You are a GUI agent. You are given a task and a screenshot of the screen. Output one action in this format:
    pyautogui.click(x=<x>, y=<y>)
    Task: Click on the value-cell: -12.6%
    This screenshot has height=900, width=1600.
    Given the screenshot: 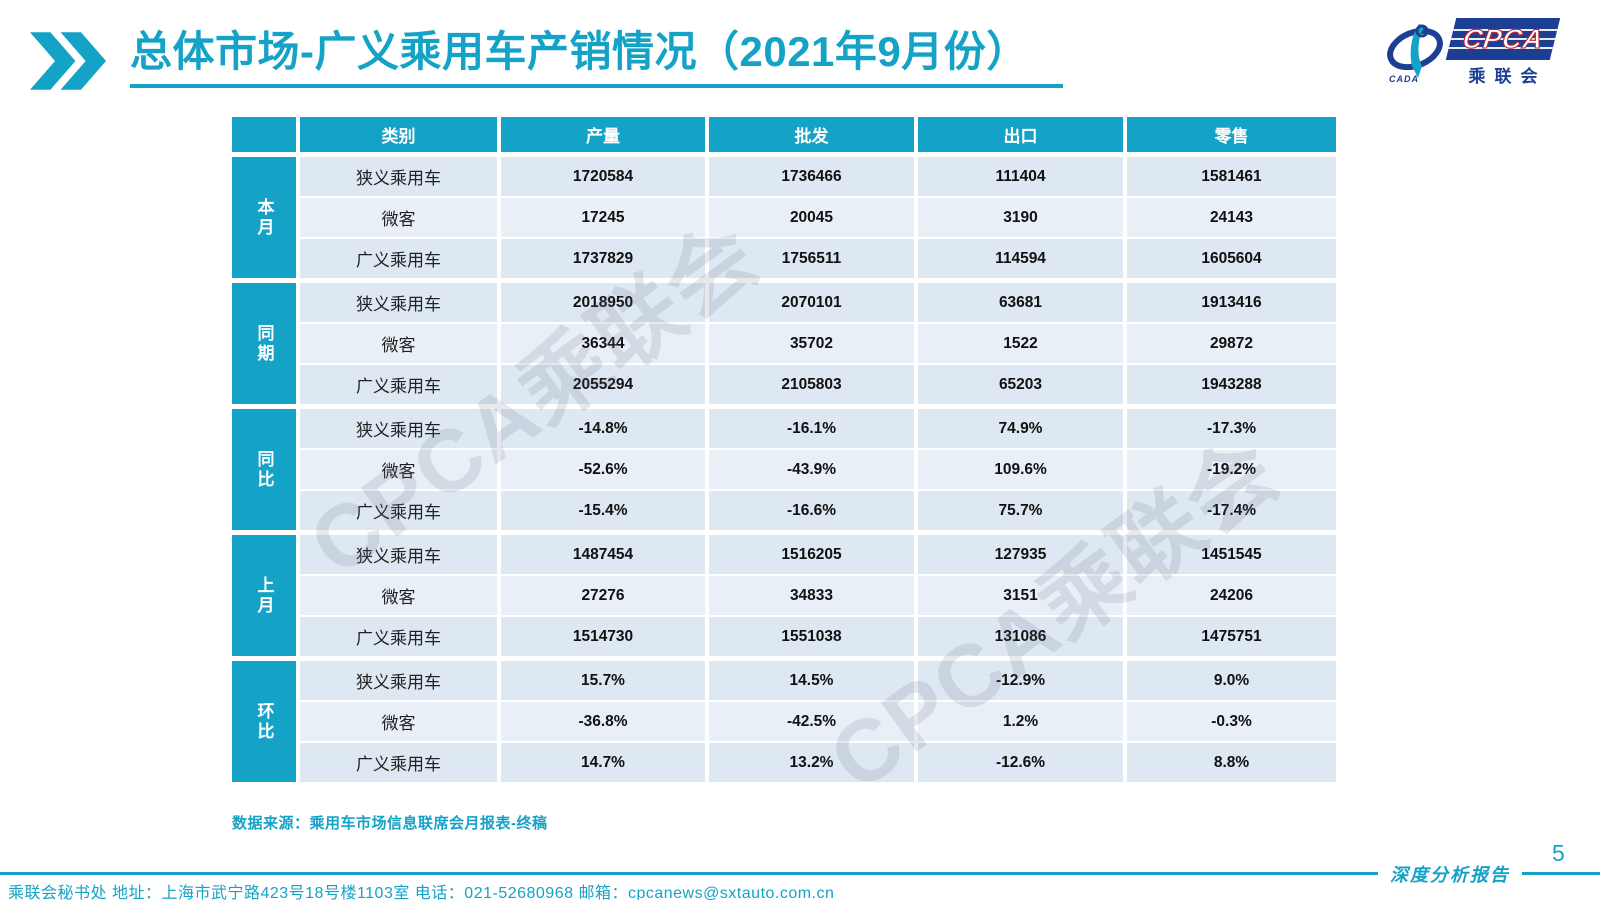 What is the action you would take?
    pyautogui.click(x=1020, y=762)
    